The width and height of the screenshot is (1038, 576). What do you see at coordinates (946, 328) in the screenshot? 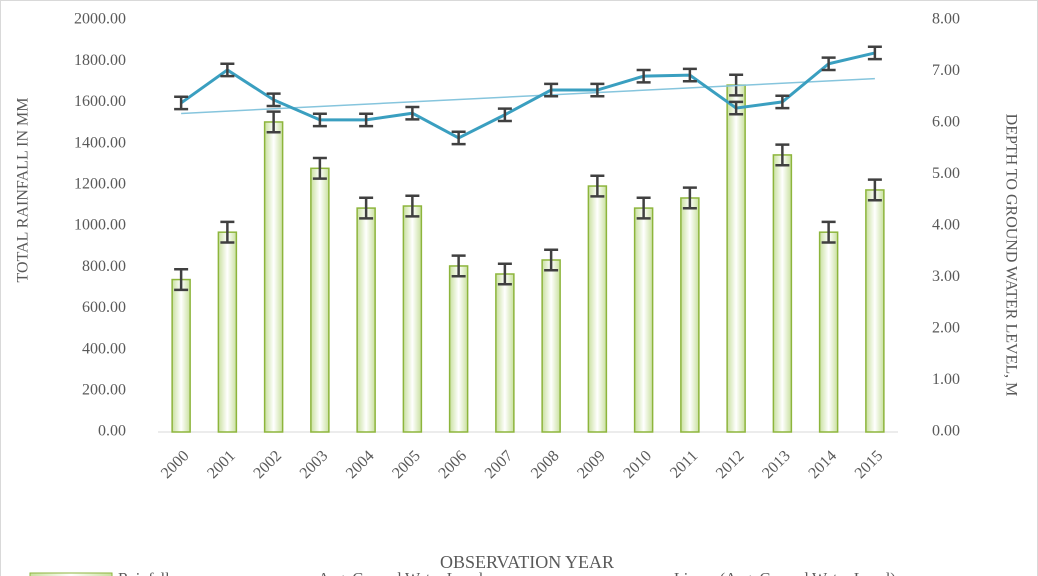
I see `y2-tick-label: 2.00` at bounding box center [946, 328].